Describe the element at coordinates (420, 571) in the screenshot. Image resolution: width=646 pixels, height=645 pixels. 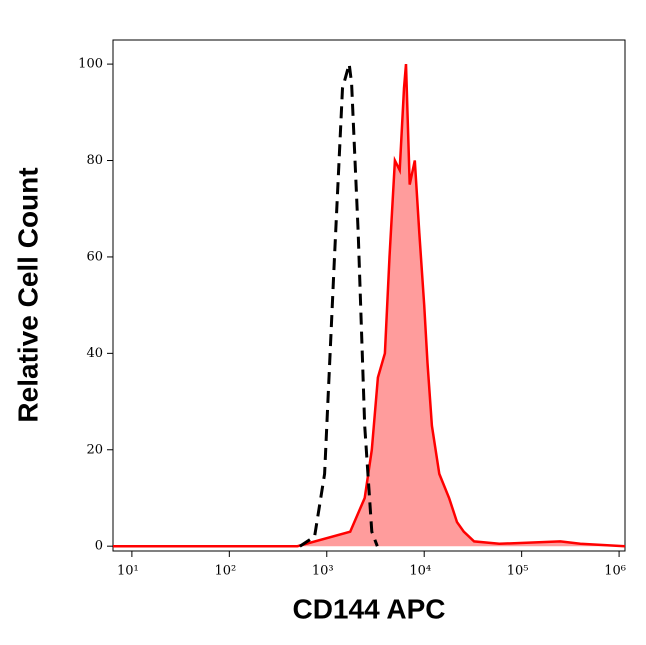
I see `x-tick-label: 10⁴` at that location.